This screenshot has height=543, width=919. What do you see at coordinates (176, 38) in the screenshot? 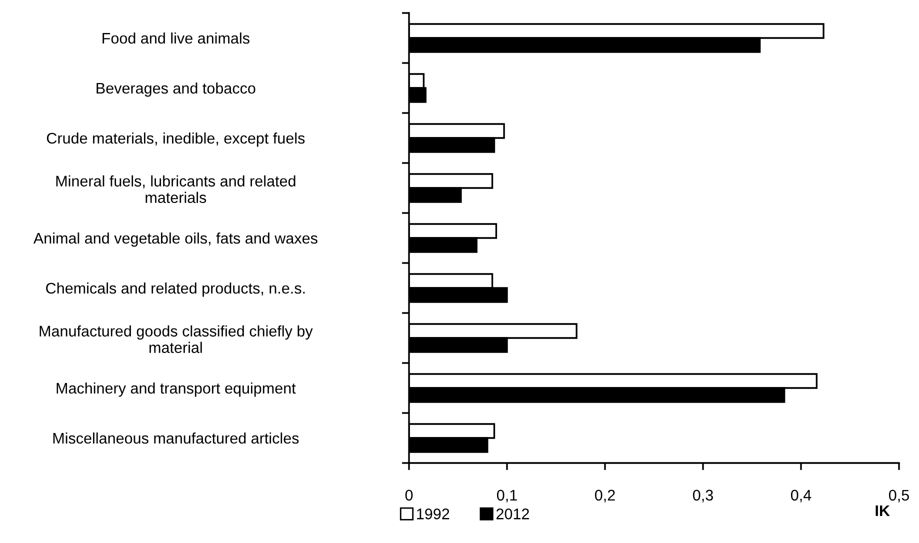
I see `y-tick-label: Food and live animals` at bounding box center [176, 38].